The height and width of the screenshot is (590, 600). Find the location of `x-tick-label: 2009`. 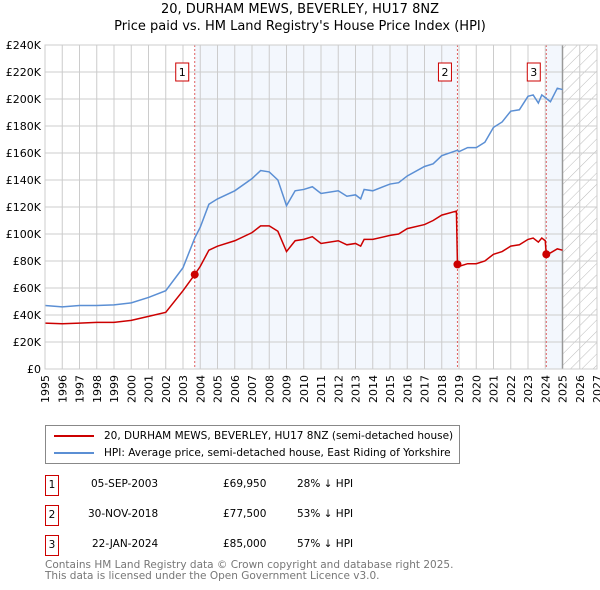

x-tick-label: 2009 is located at coordinates (287, 389).